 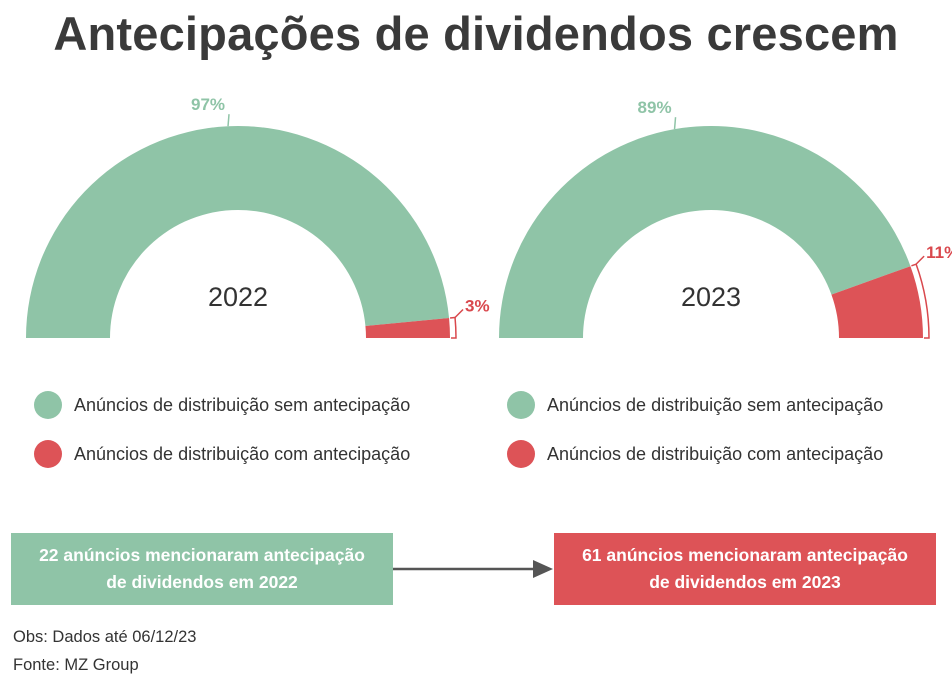 I want to click on slice-sem-2023, so click(x=705, y=232).